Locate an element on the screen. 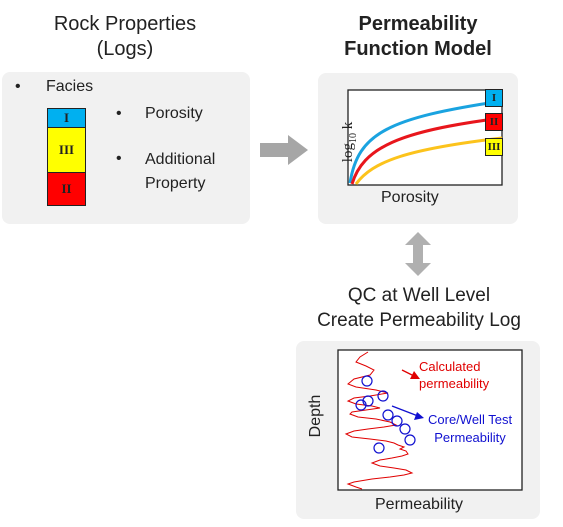  core-label-line1: Core/Well Test is located at coordinates (470, 419).